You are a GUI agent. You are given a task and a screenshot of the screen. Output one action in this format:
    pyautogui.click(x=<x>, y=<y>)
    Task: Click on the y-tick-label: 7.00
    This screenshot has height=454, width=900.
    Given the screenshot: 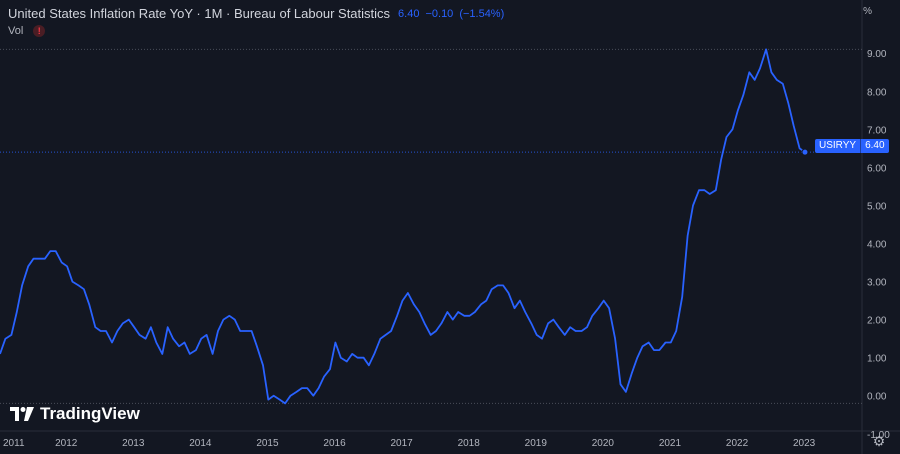 What is the action you would take?
    pyautogui.click(x=877, y=130)
    